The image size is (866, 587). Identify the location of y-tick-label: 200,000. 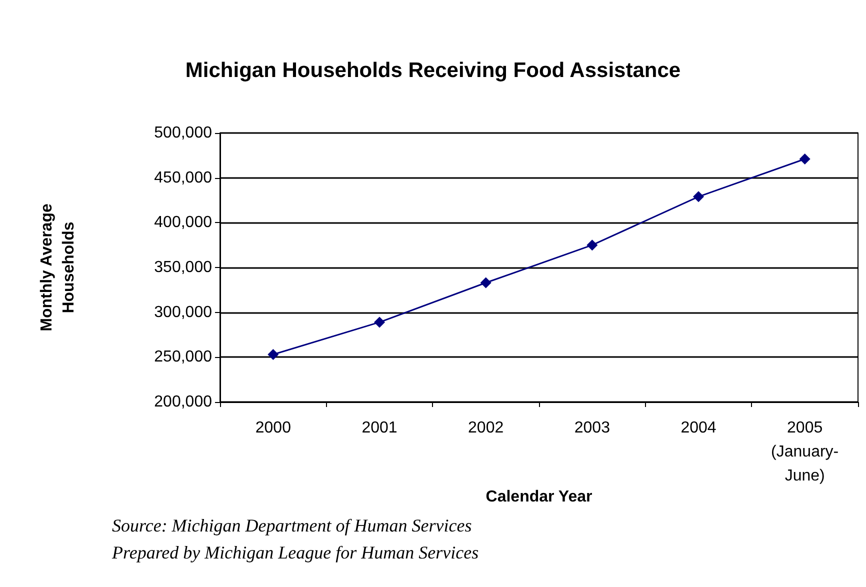
(183, 402).